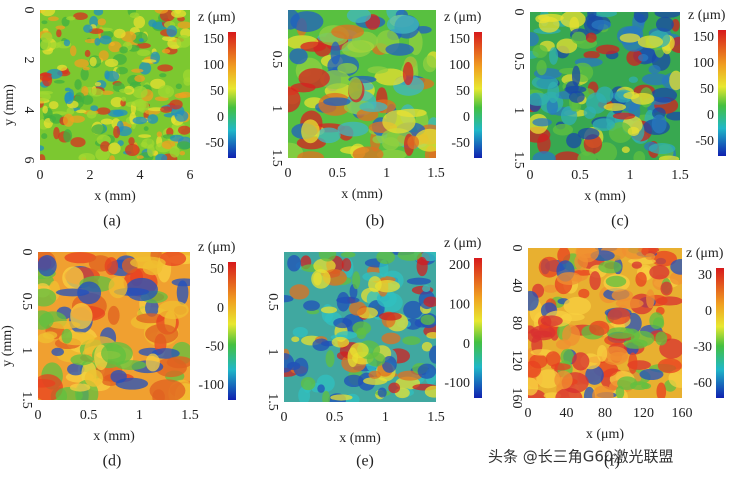  Describe the element at coordinates (516, 323) in the screenshot. I see `y-tick-label: 80` at that location.